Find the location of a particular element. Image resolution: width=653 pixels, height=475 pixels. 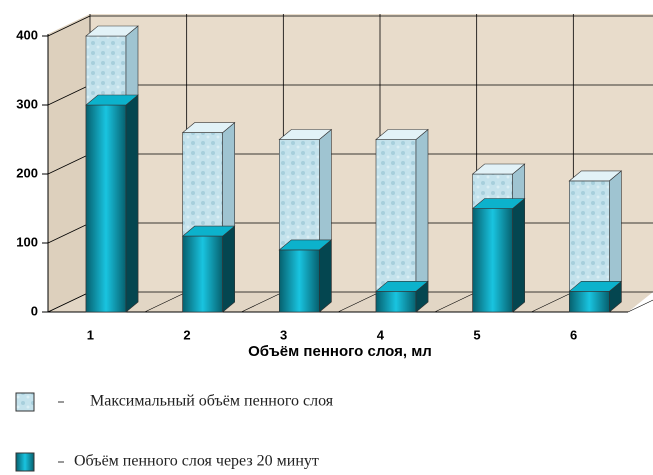

x-axis-label: Объём пенного слоя, мл is located at coordinates (340, 351).